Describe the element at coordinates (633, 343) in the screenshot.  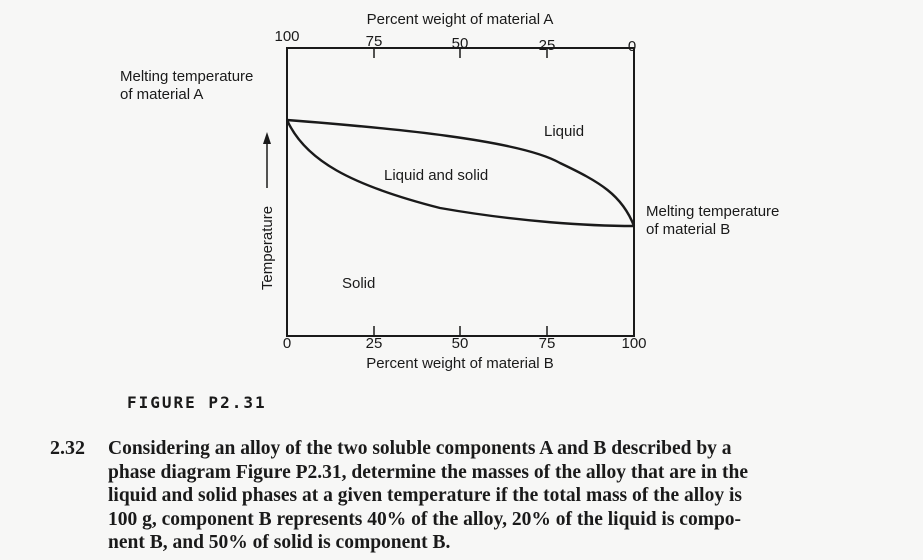
I see `bottom-tick-label-100: 100` at that location.